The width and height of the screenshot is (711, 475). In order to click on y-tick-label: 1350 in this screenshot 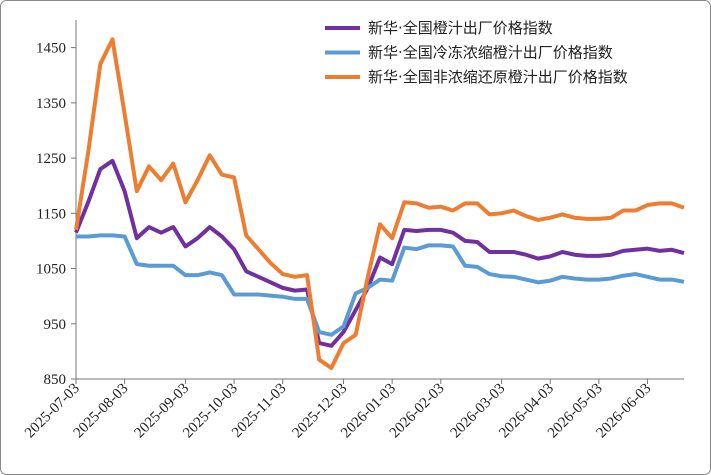, I will do `click(51, 104)`.